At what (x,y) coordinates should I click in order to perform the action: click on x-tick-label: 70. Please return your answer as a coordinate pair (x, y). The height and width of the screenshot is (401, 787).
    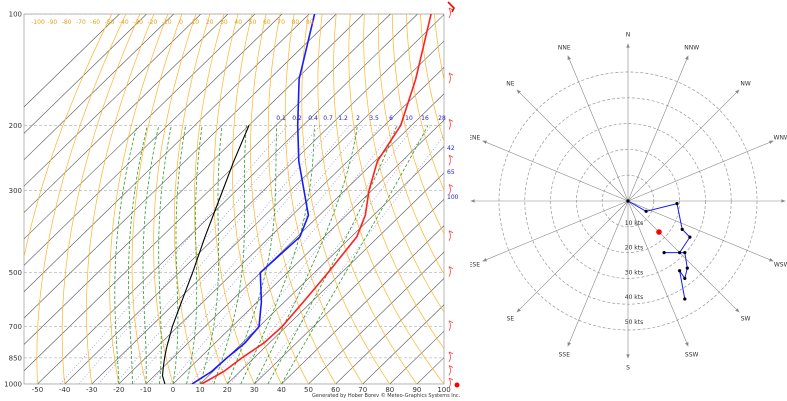
    Looking at the image, I should click on (362, 390).